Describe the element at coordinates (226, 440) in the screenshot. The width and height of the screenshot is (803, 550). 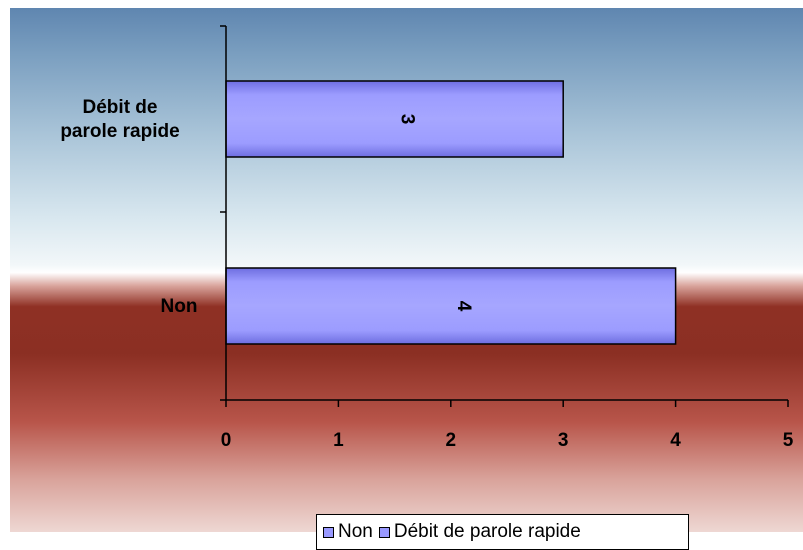
I see `x-tick-label-0: 0` at that location.